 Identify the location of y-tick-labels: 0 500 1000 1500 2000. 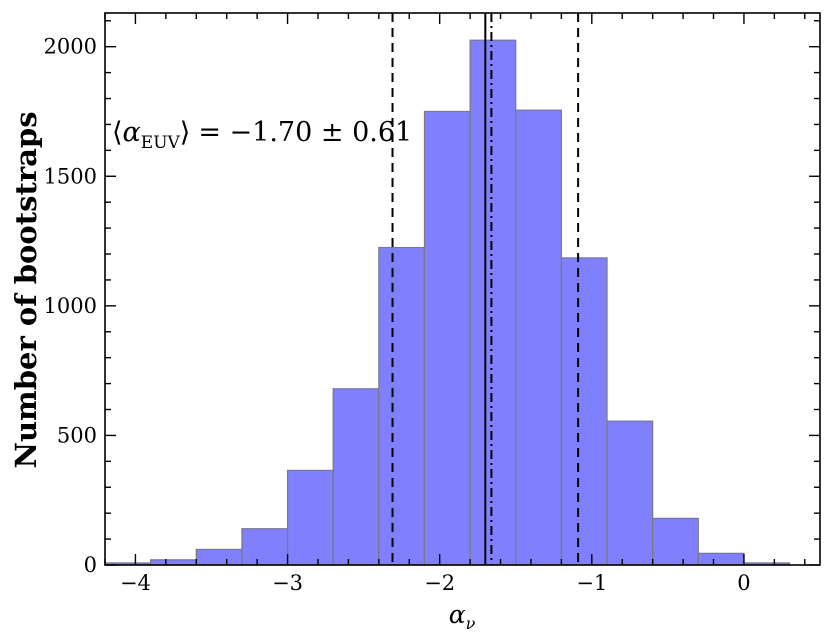
(70, 306).